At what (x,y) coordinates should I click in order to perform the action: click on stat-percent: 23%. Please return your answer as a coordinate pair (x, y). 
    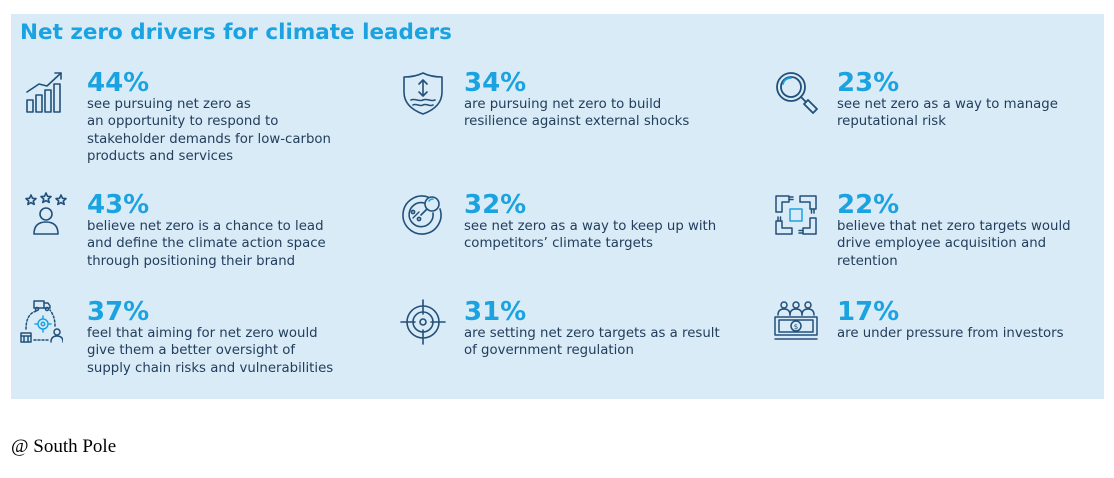
    Looking at the image, I should click on (868, 83).